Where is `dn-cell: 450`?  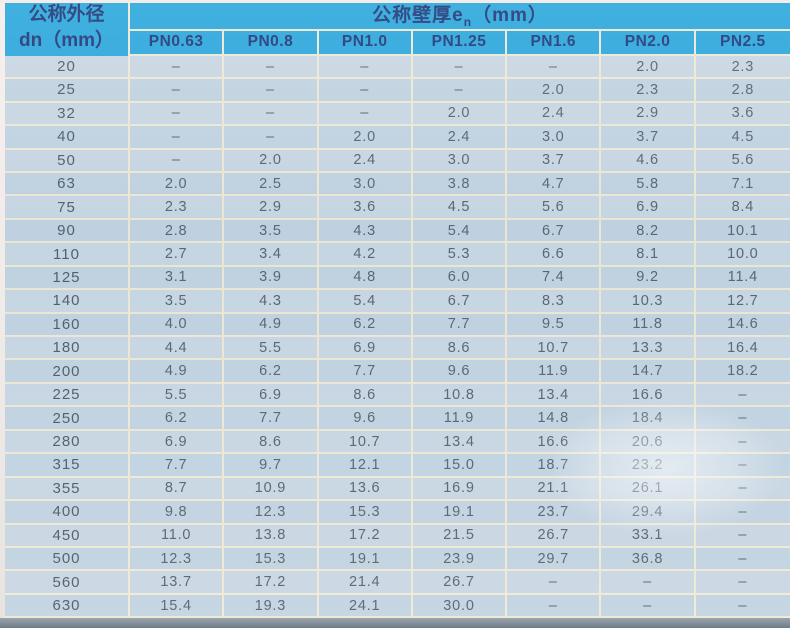
dn-cell: 450 is located at coordinates (67, 536).